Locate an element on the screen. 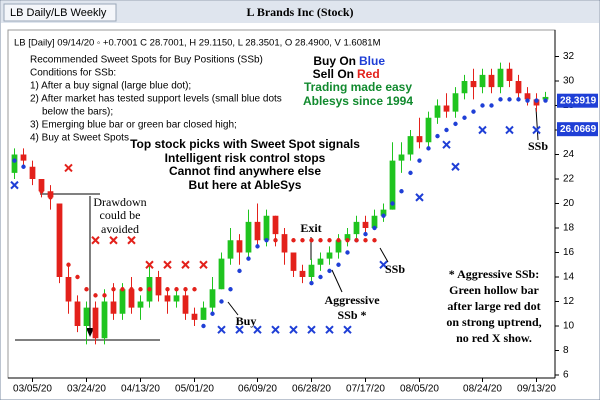 This screenshot has width=600, height=405. y-tick-label: 18 is located at coordinates (569, 228).